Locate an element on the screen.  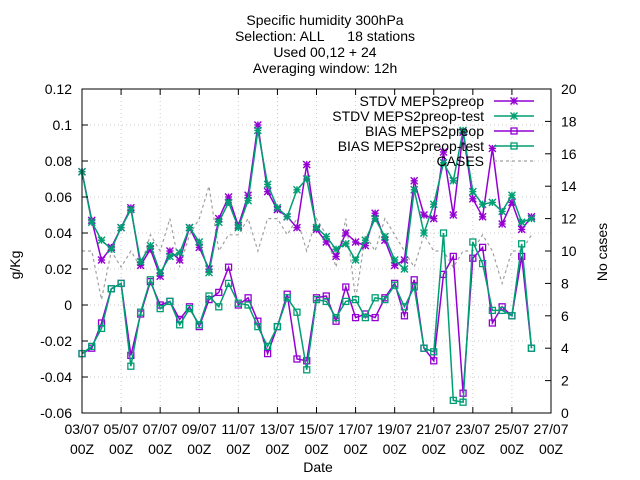
y2-tick-label: 18 is located at coordinates (569, 121).